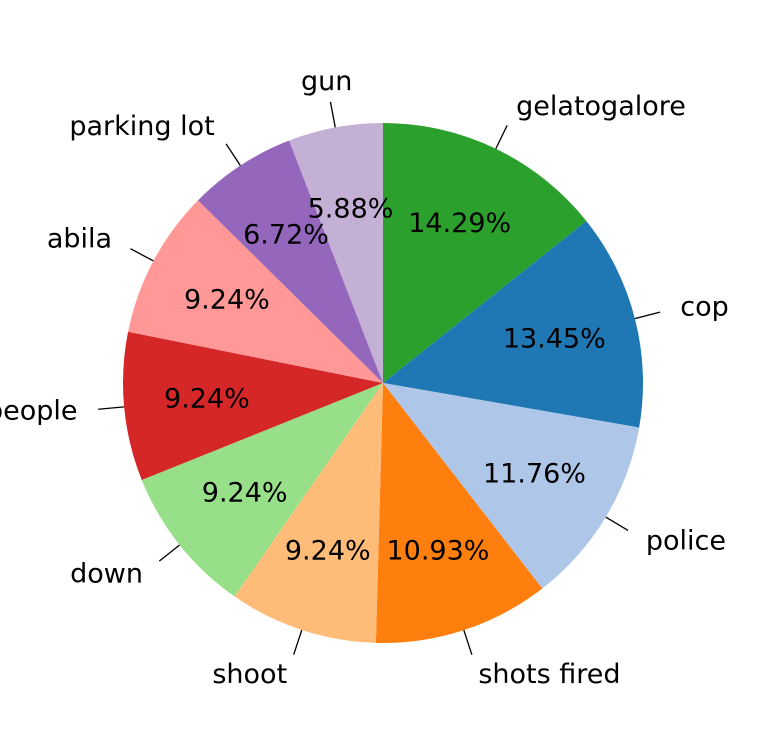 The width and height of the screenshot is (772, 742). Describe the element at coordinates (601, 106) in the screenshot. I see `slice-name-label-gelatogalore: gelatogalore` at that location.